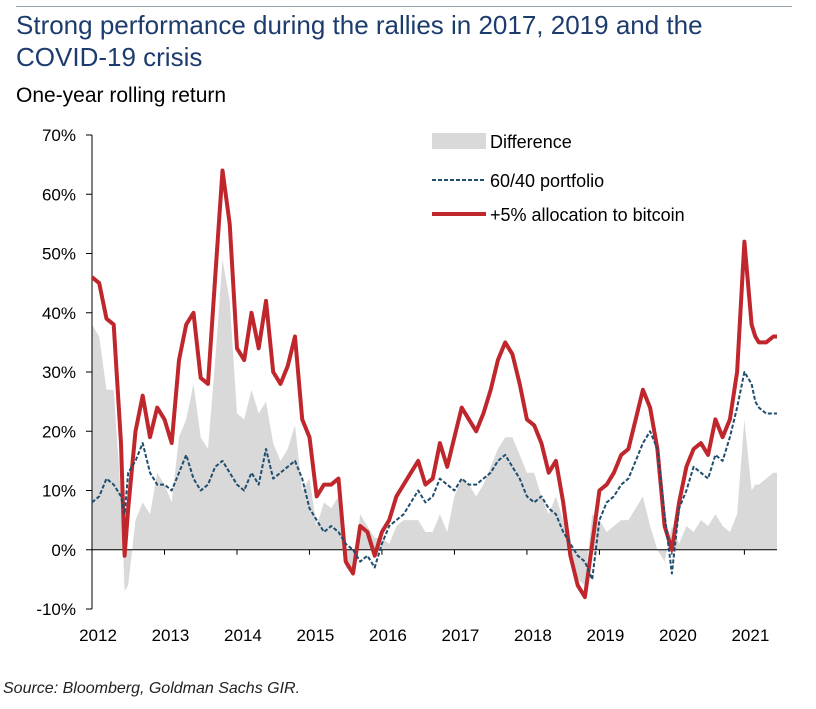 The image size is (816, 709). I want to click on y-tick-label: 0%, so click(63, 550).